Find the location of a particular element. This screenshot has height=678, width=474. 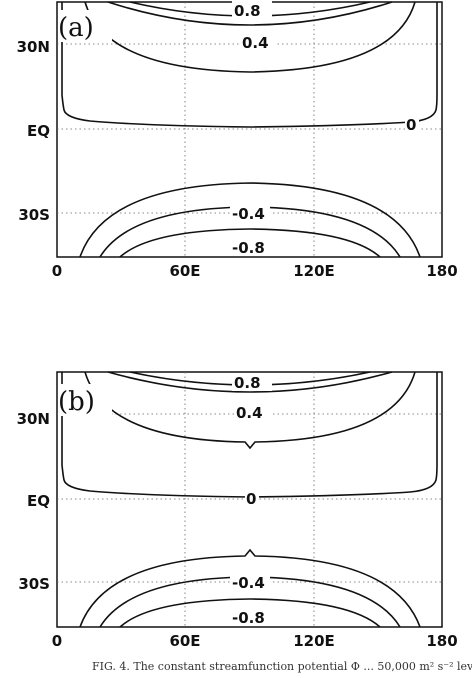

panel-label: (a) is located at coordinates (76, 28).